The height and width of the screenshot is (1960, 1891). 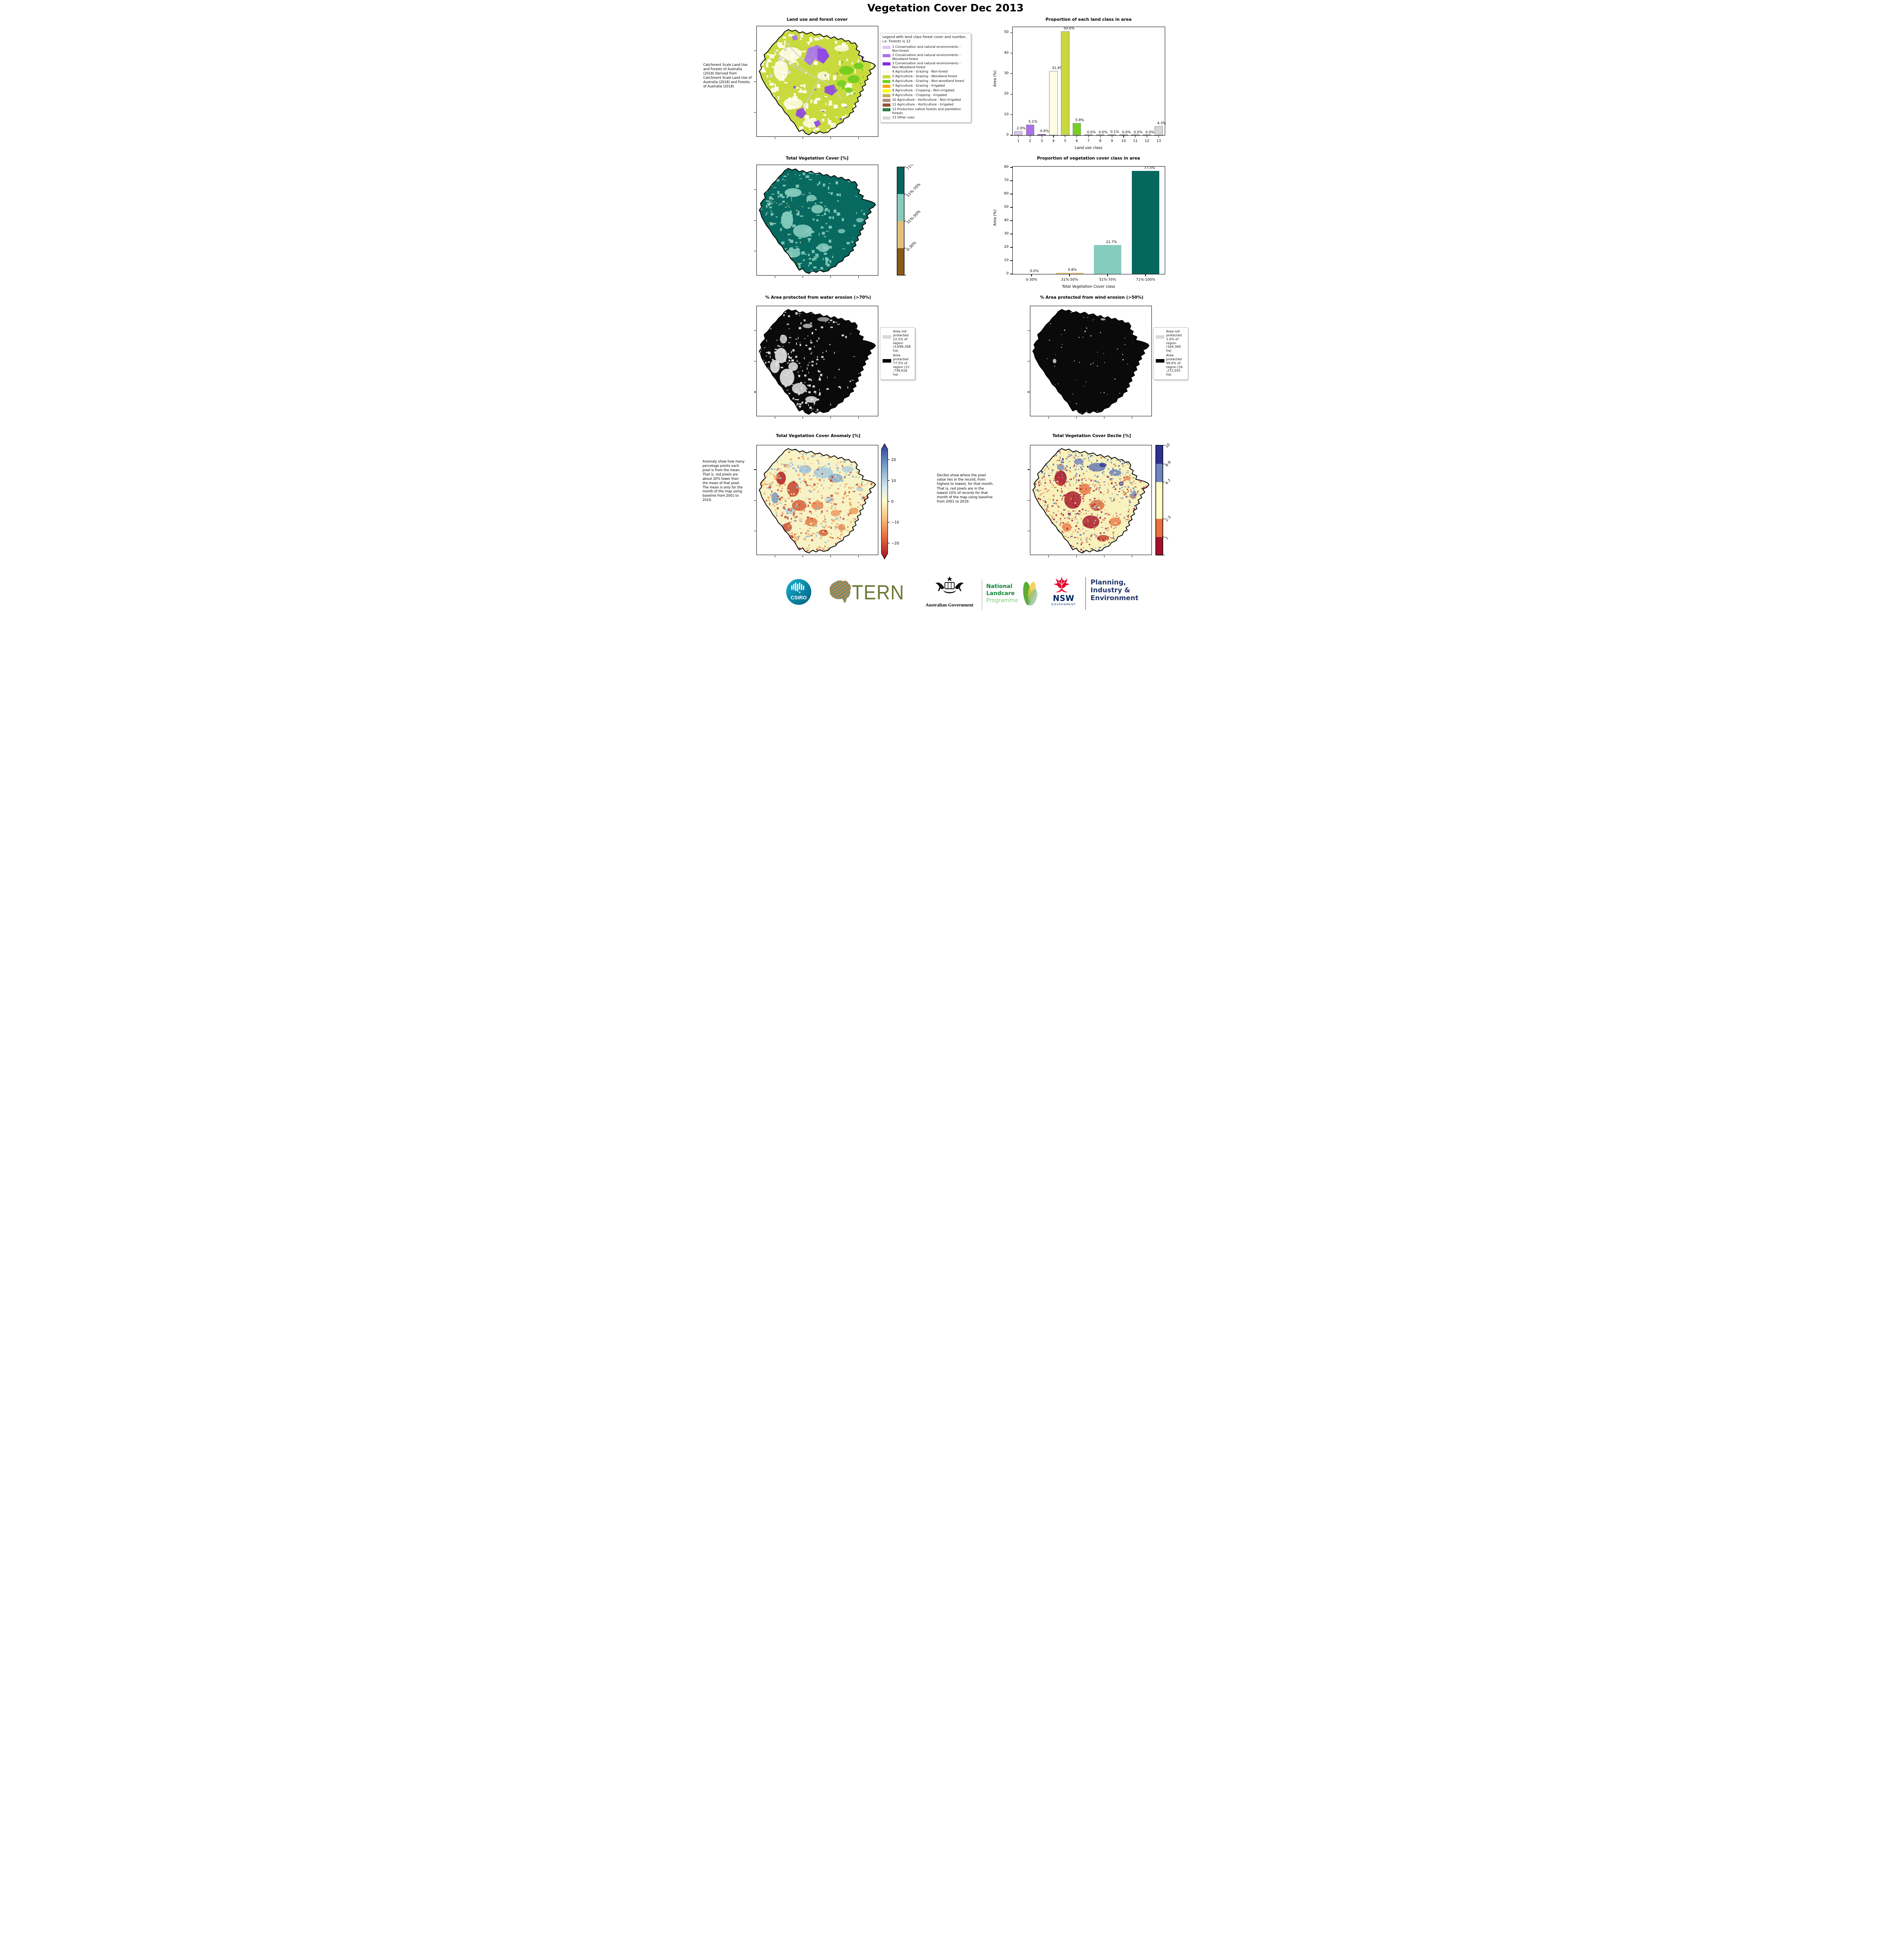 What do you see at coordinates (1072, 270) in the screenshot?
I see `bar-value-label: 0.8%` at bounding box center [1072, 270].